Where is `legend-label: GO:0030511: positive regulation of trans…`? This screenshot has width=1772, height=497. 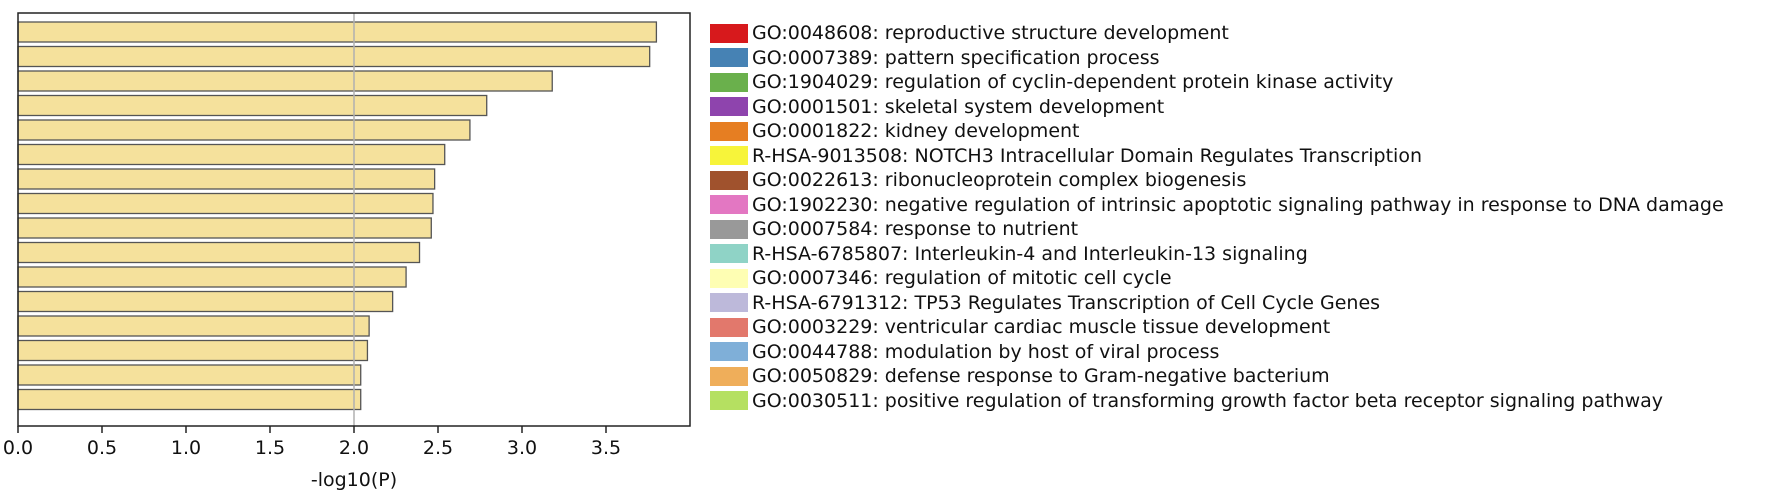 legend-label: GO:0030511: positive regulation of trans… is located at coordinates (1208, 400).